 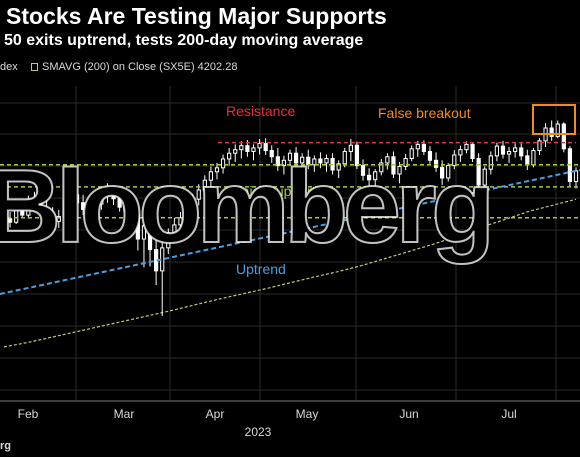 I want to click on chart-title: Stocks Are Testing Major Supports, so click(x=196, y=16).